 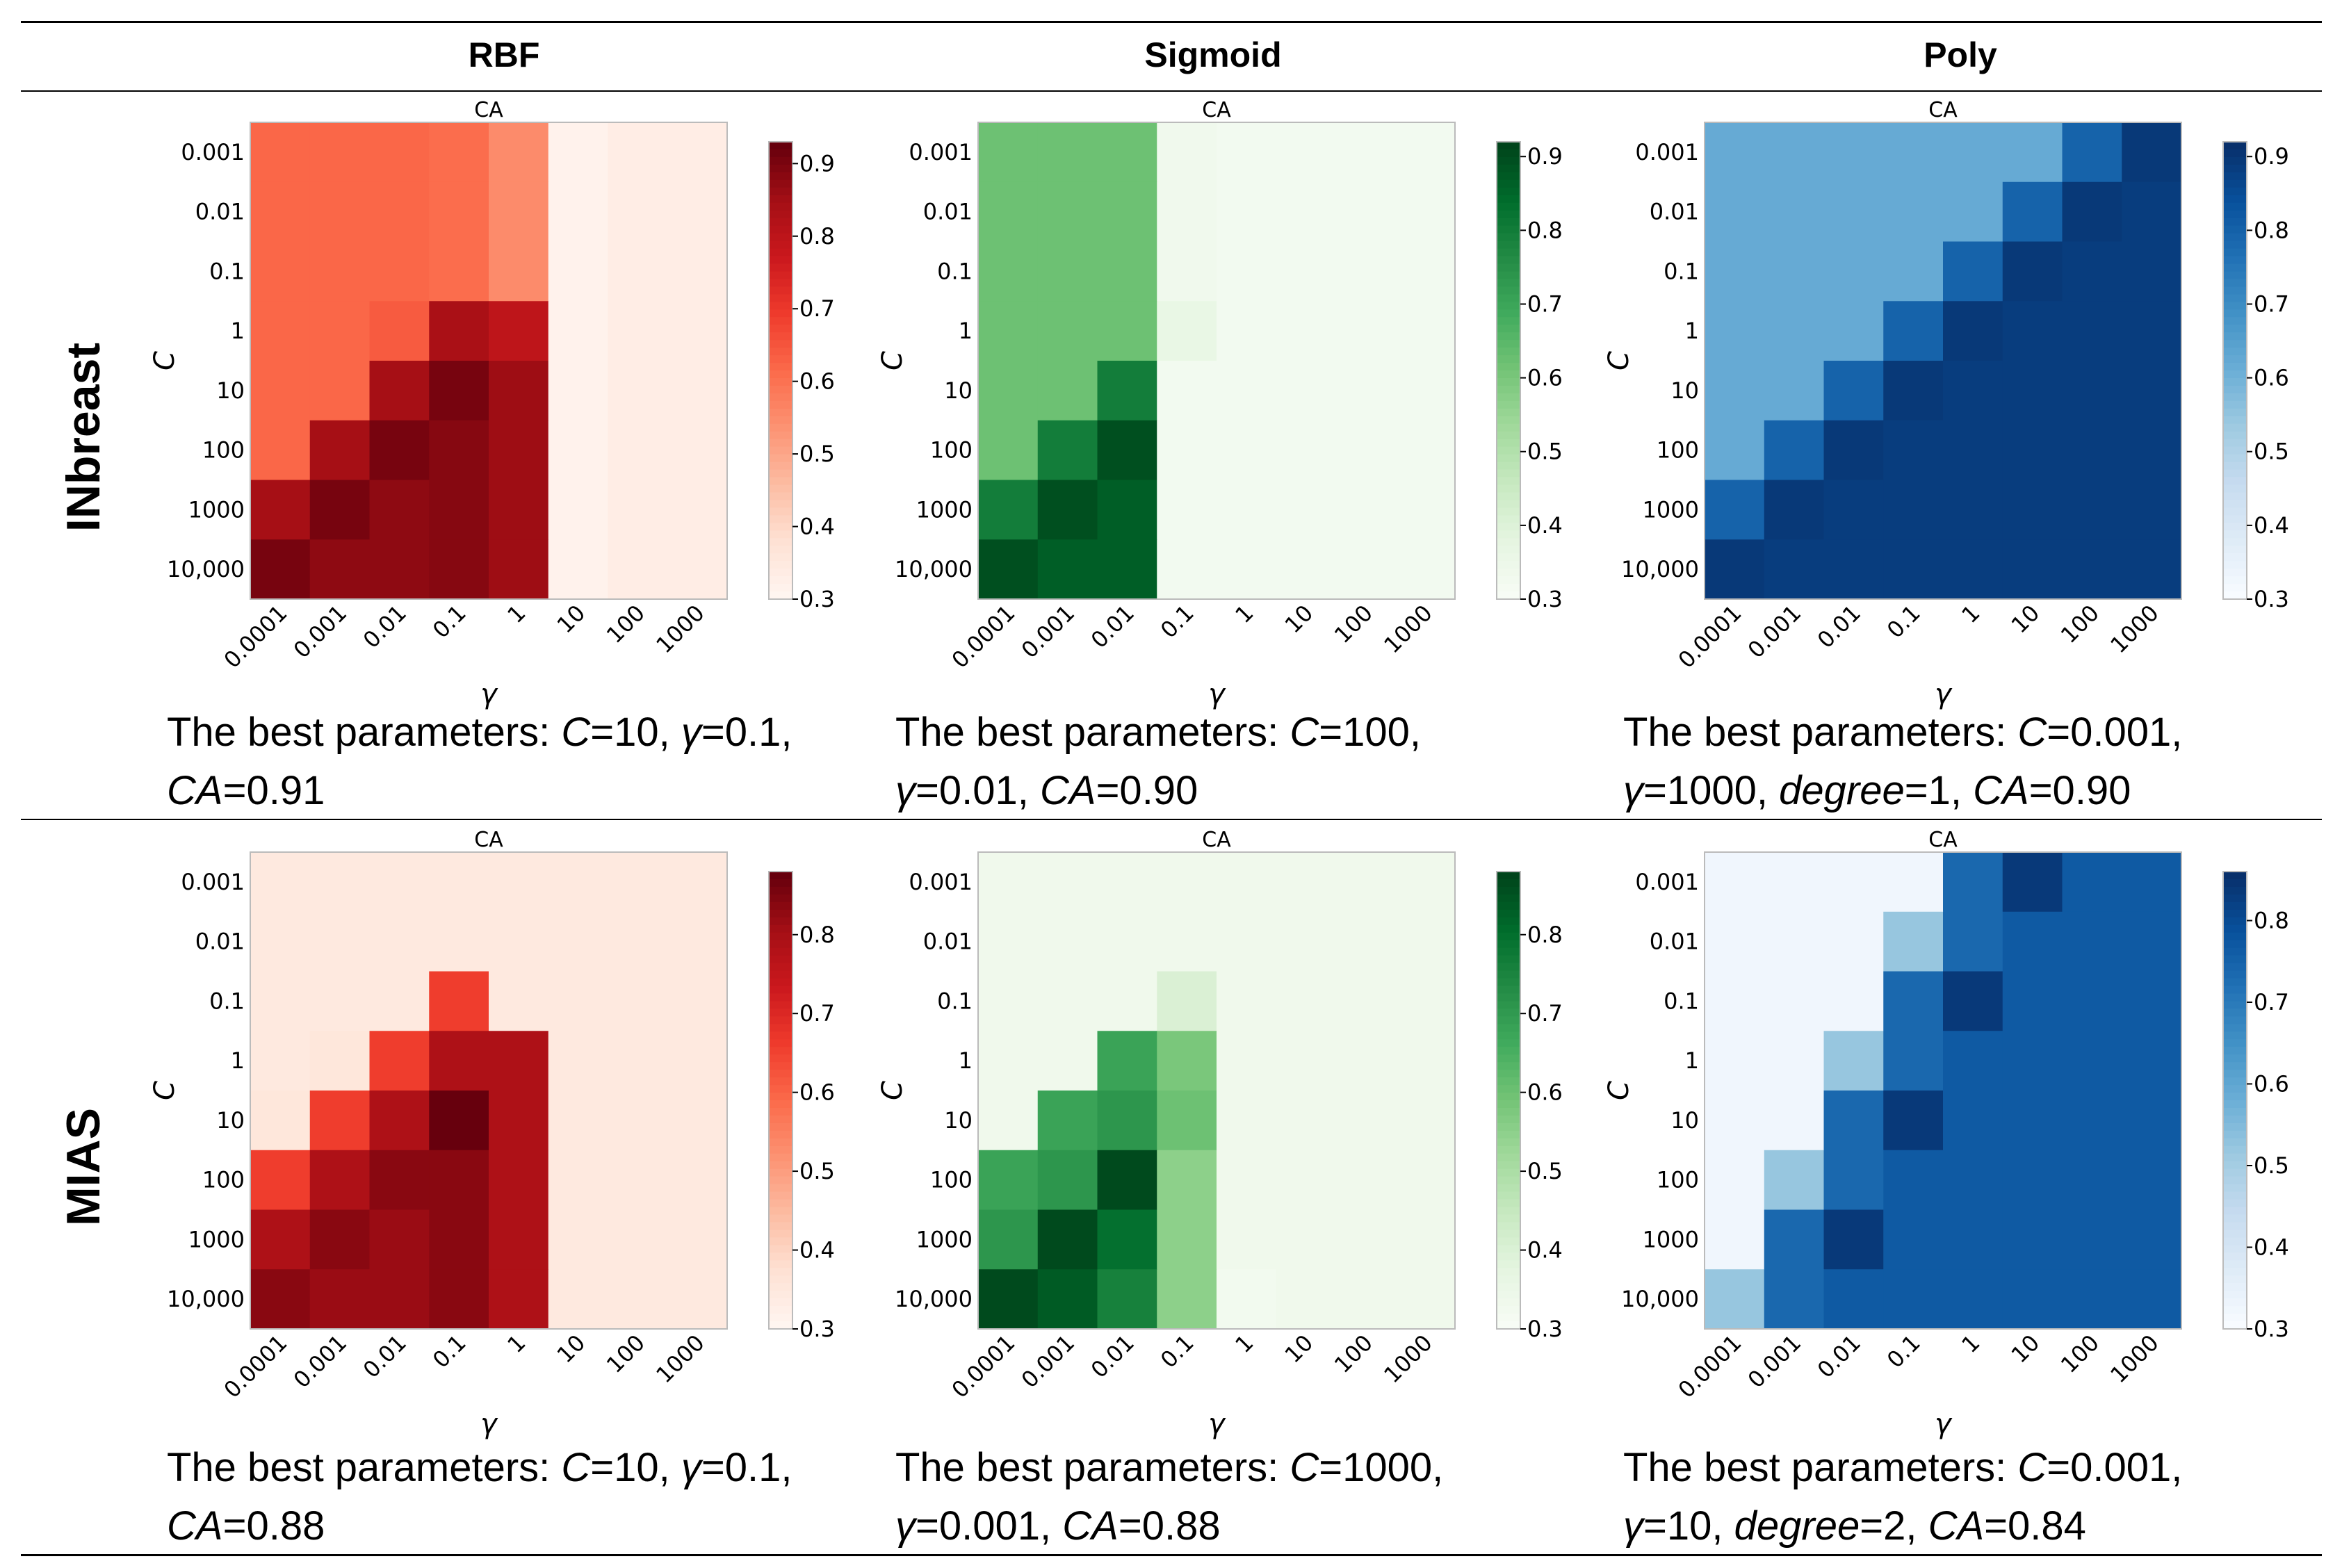 I want to click on heatmap-frame, so click(x=1216, y=1090).